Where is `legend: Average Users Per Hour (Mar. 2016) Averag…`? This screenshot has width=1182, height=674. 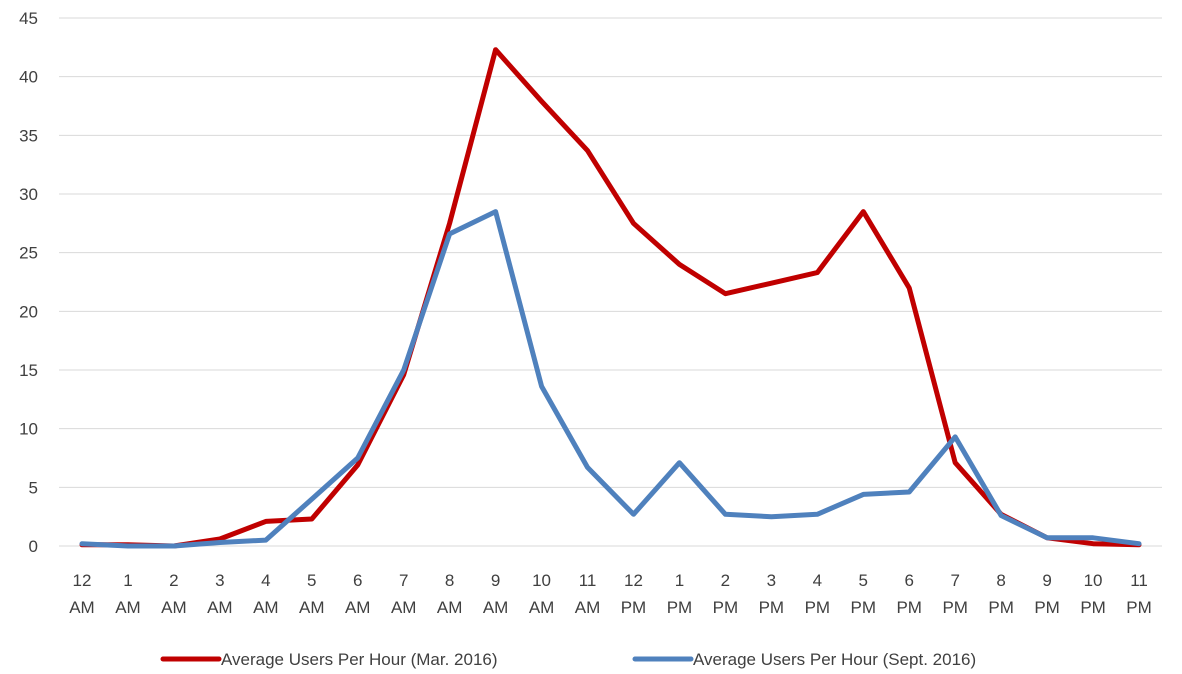 legend: Average Users Per Hour (Mar. 2016) Averag… is located at coordinates (568, 659).